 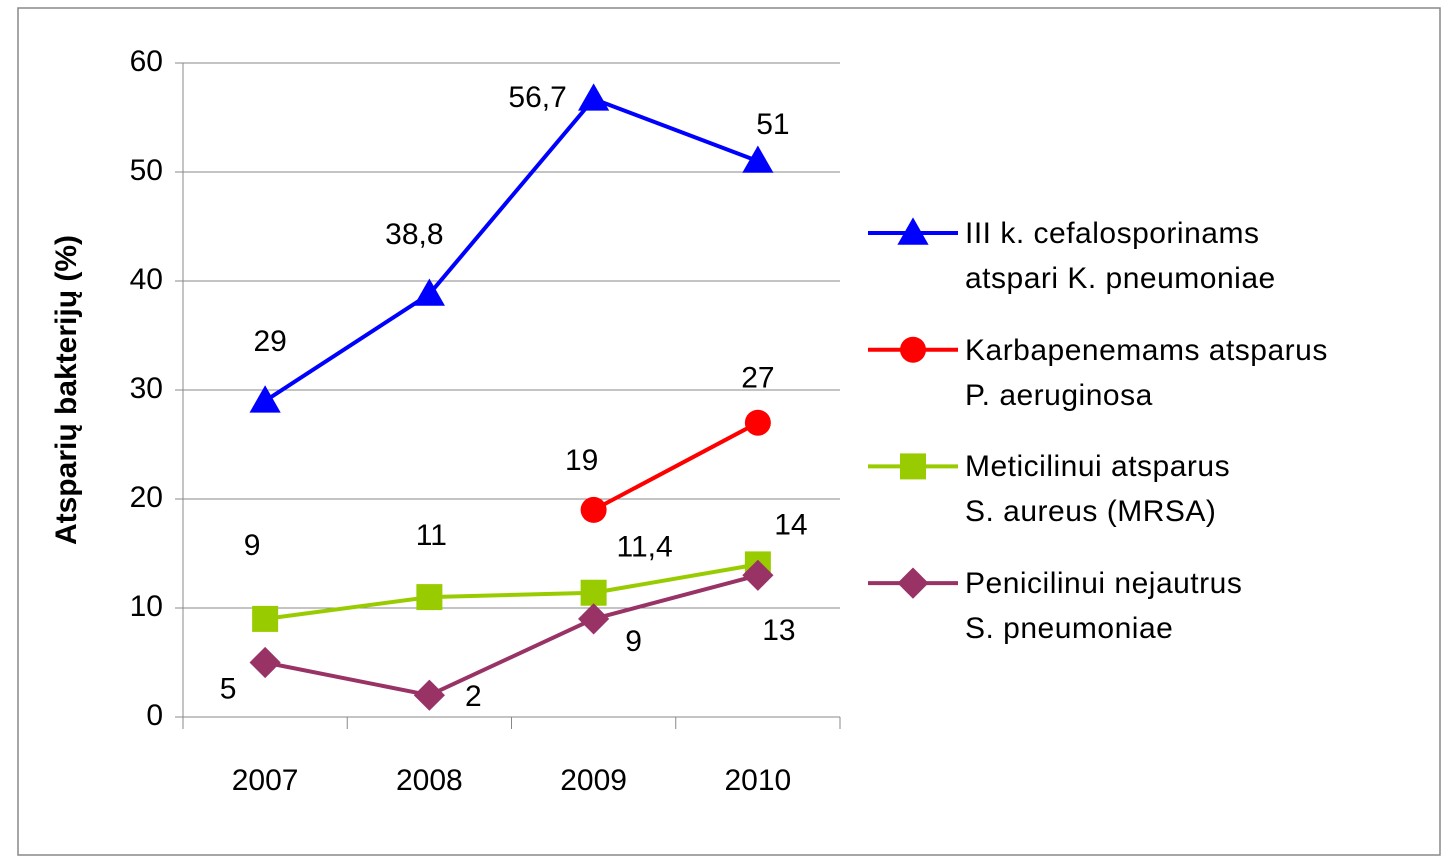 What do you see at coordinates (473, 696) in the screenshot?
I see `data-label: 2` at bounding box center [473, 696].